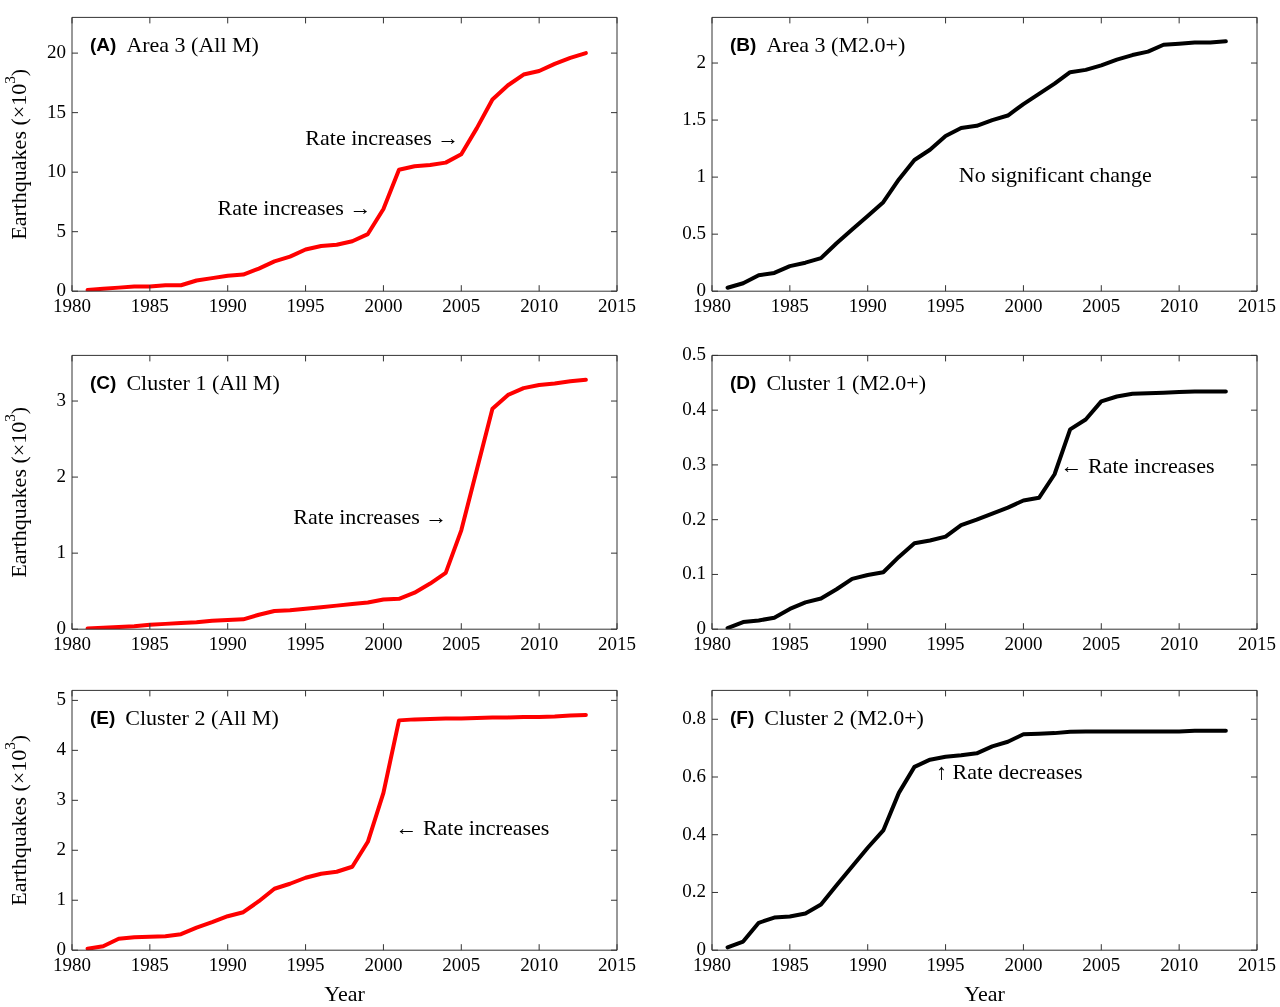 Image resolution: width=1280 pixels, height=1007 pixels. What do you see at coordinates (56, 111) in the screenshot?
I see `y-tick-label: 15` at bounding box center [56, 111].